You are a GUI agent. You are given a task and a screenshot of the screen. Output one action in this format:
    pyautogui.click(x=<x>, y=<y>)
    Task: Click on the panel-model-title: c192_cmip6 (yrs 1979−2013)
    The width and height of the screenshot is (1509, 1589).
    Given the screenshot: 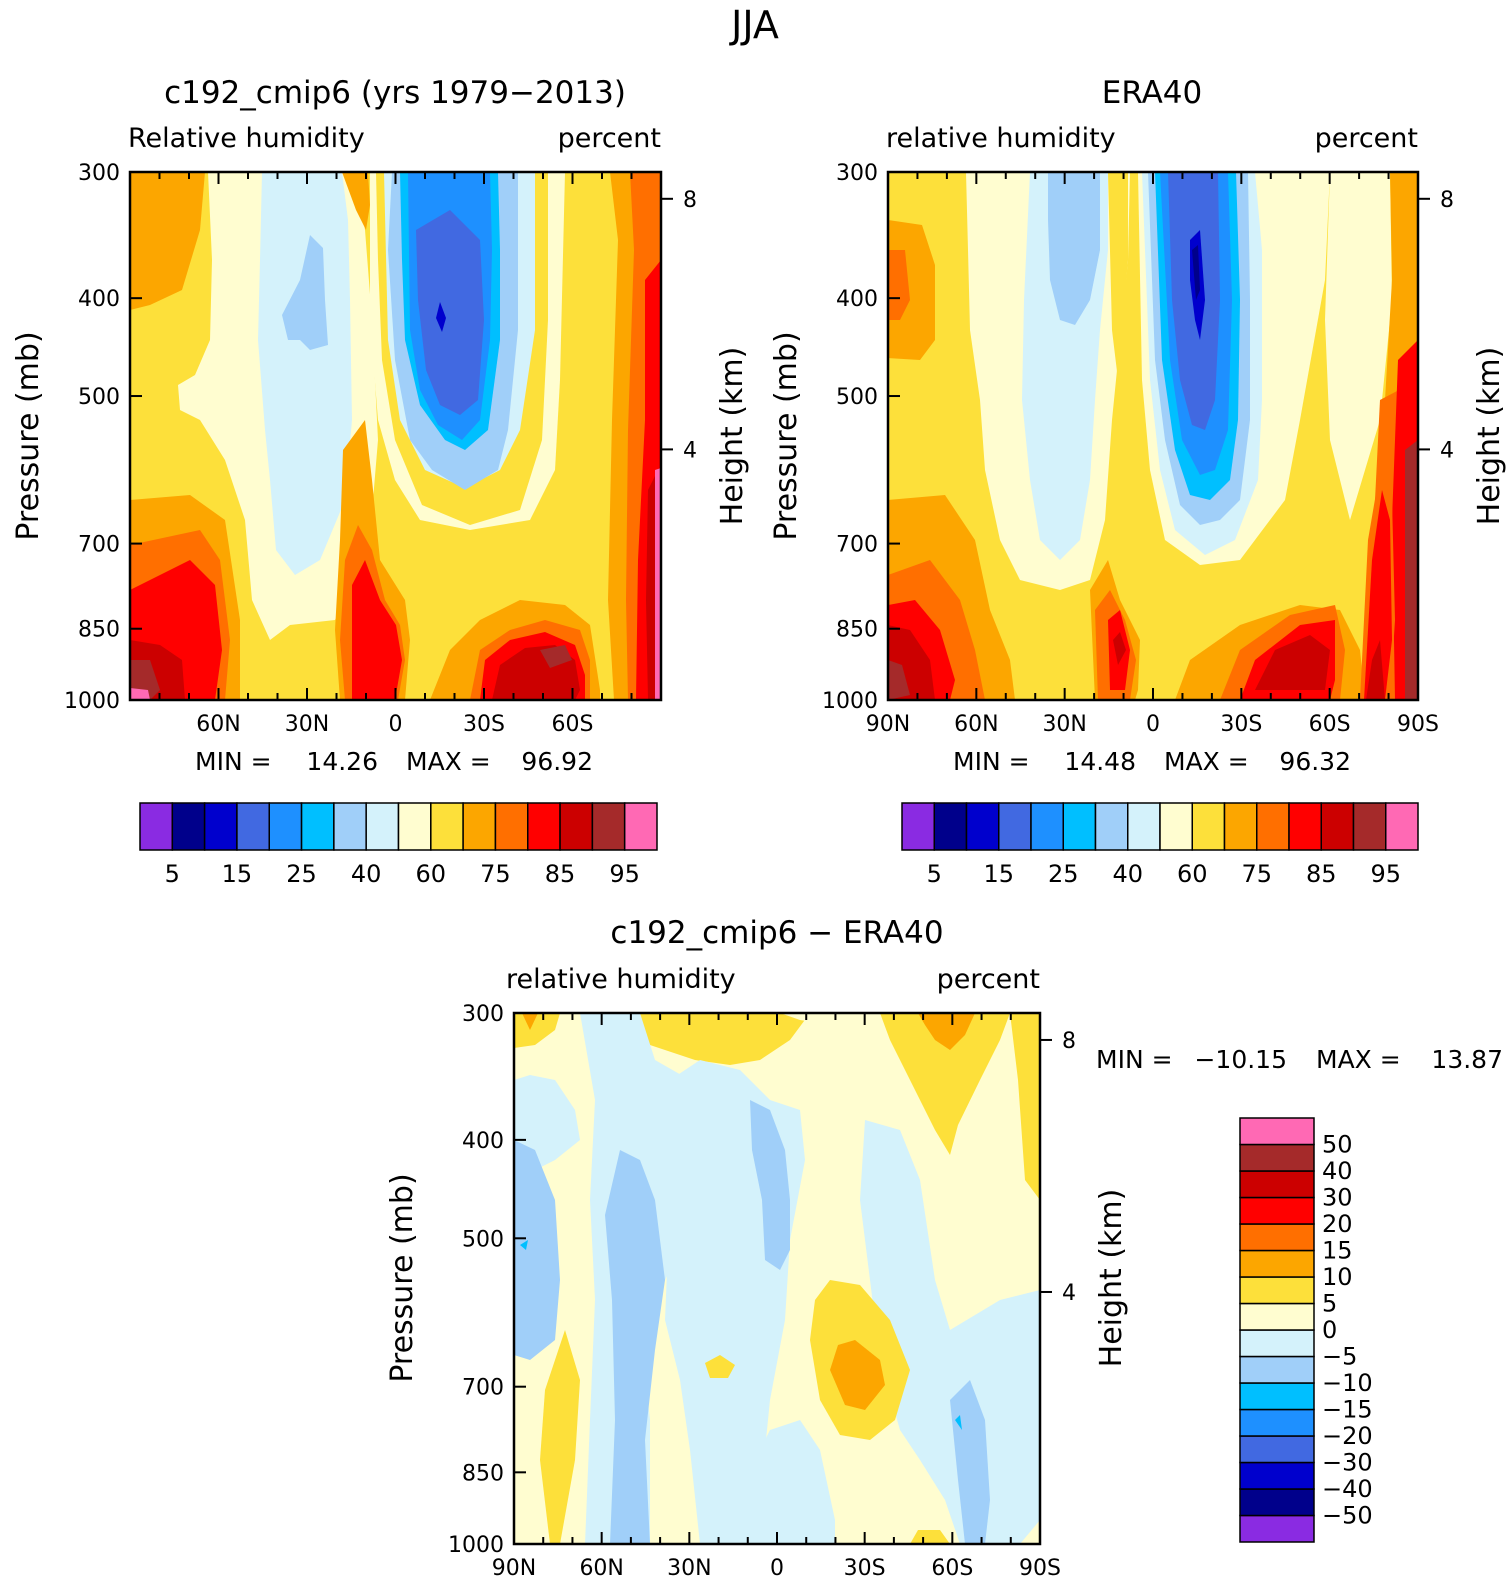 What is the action you would take?
    pyautogui.click(x=395, y=93)
    